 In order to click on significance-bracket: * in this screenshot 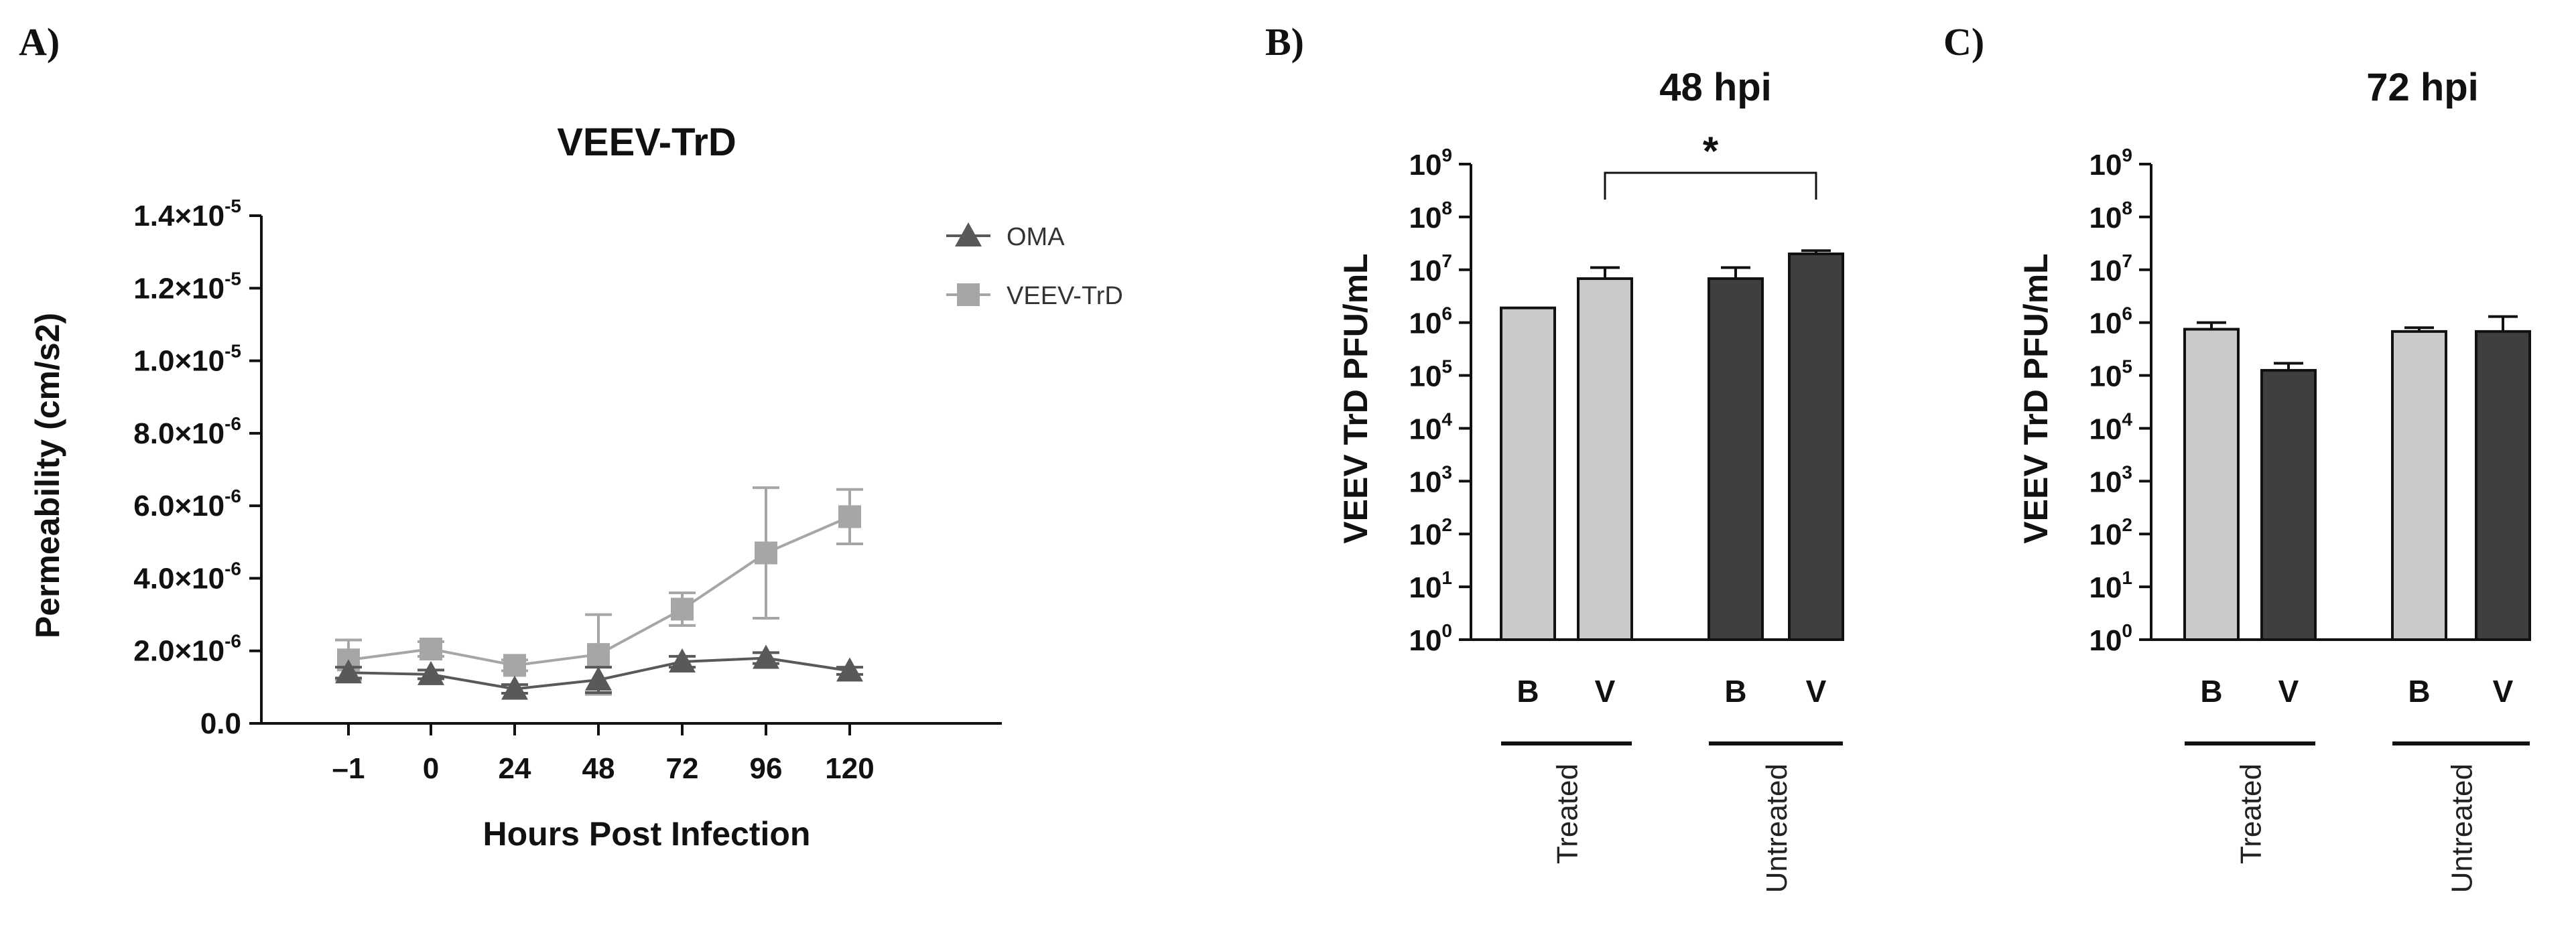, I will do `click(1710, 164)`.